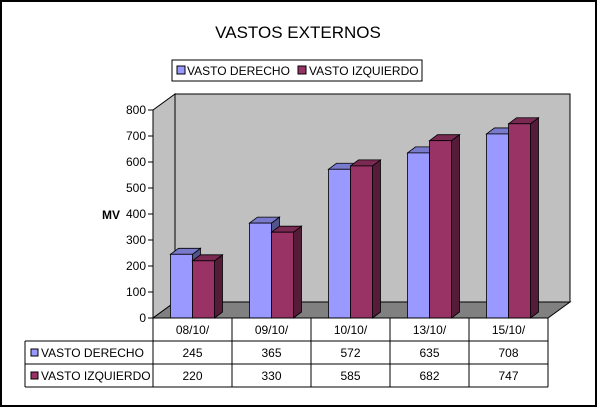 This screenshot has height=407, width=597. I want to click on bar-vasto-derecho-09-10-front, so click(260, 270).